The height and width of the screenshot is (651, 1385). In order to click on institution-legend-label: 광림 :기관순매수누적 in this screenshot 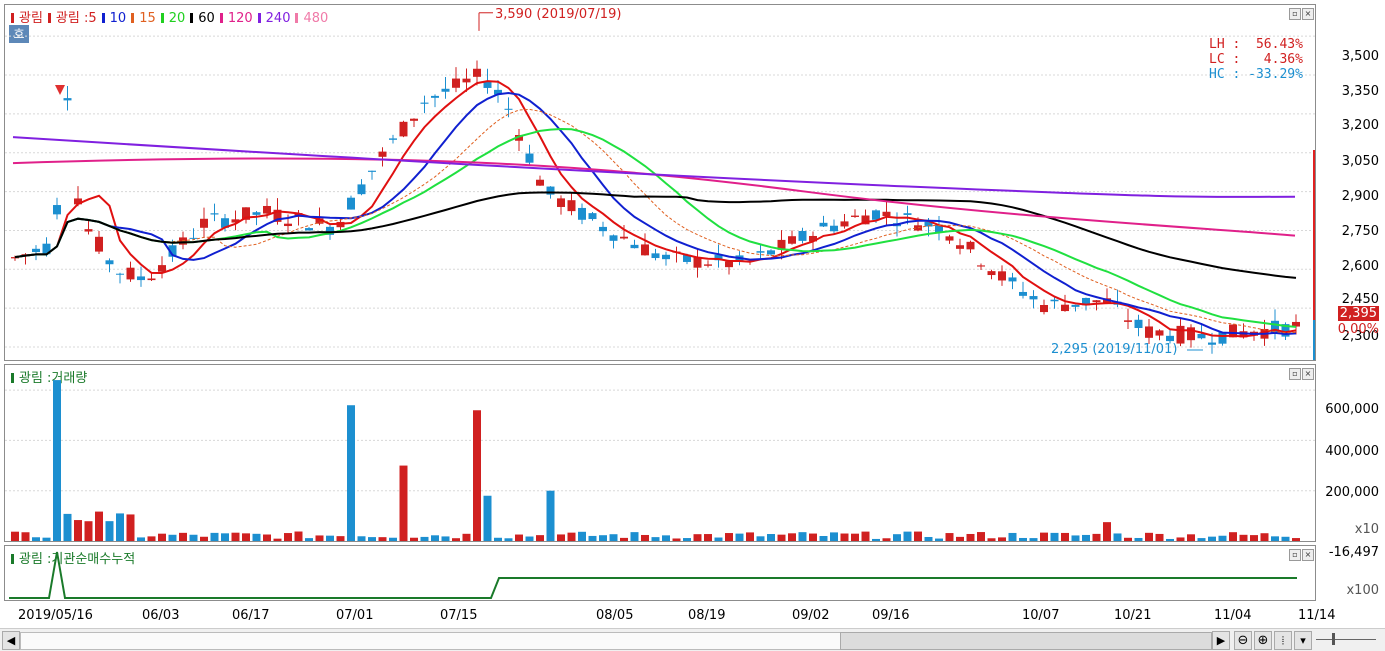, I will do `click(77, 559)`.